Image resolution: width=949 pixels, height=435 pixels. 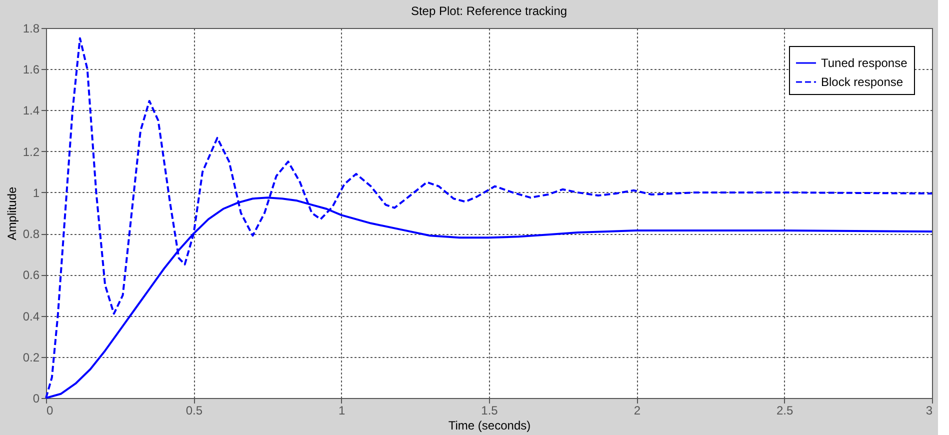 What do you see at coordinates (31, 69) in the screenshot?
I see `y-tick-label: 1.6` at bounding box center [31, 69].